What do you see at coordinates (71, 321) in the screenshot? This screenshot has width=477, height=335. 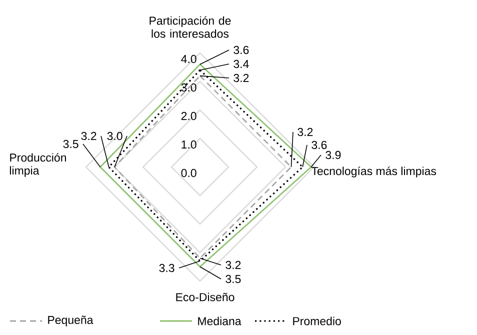 I see `legend-label: Pequeña` at bounding box center [71, 321].